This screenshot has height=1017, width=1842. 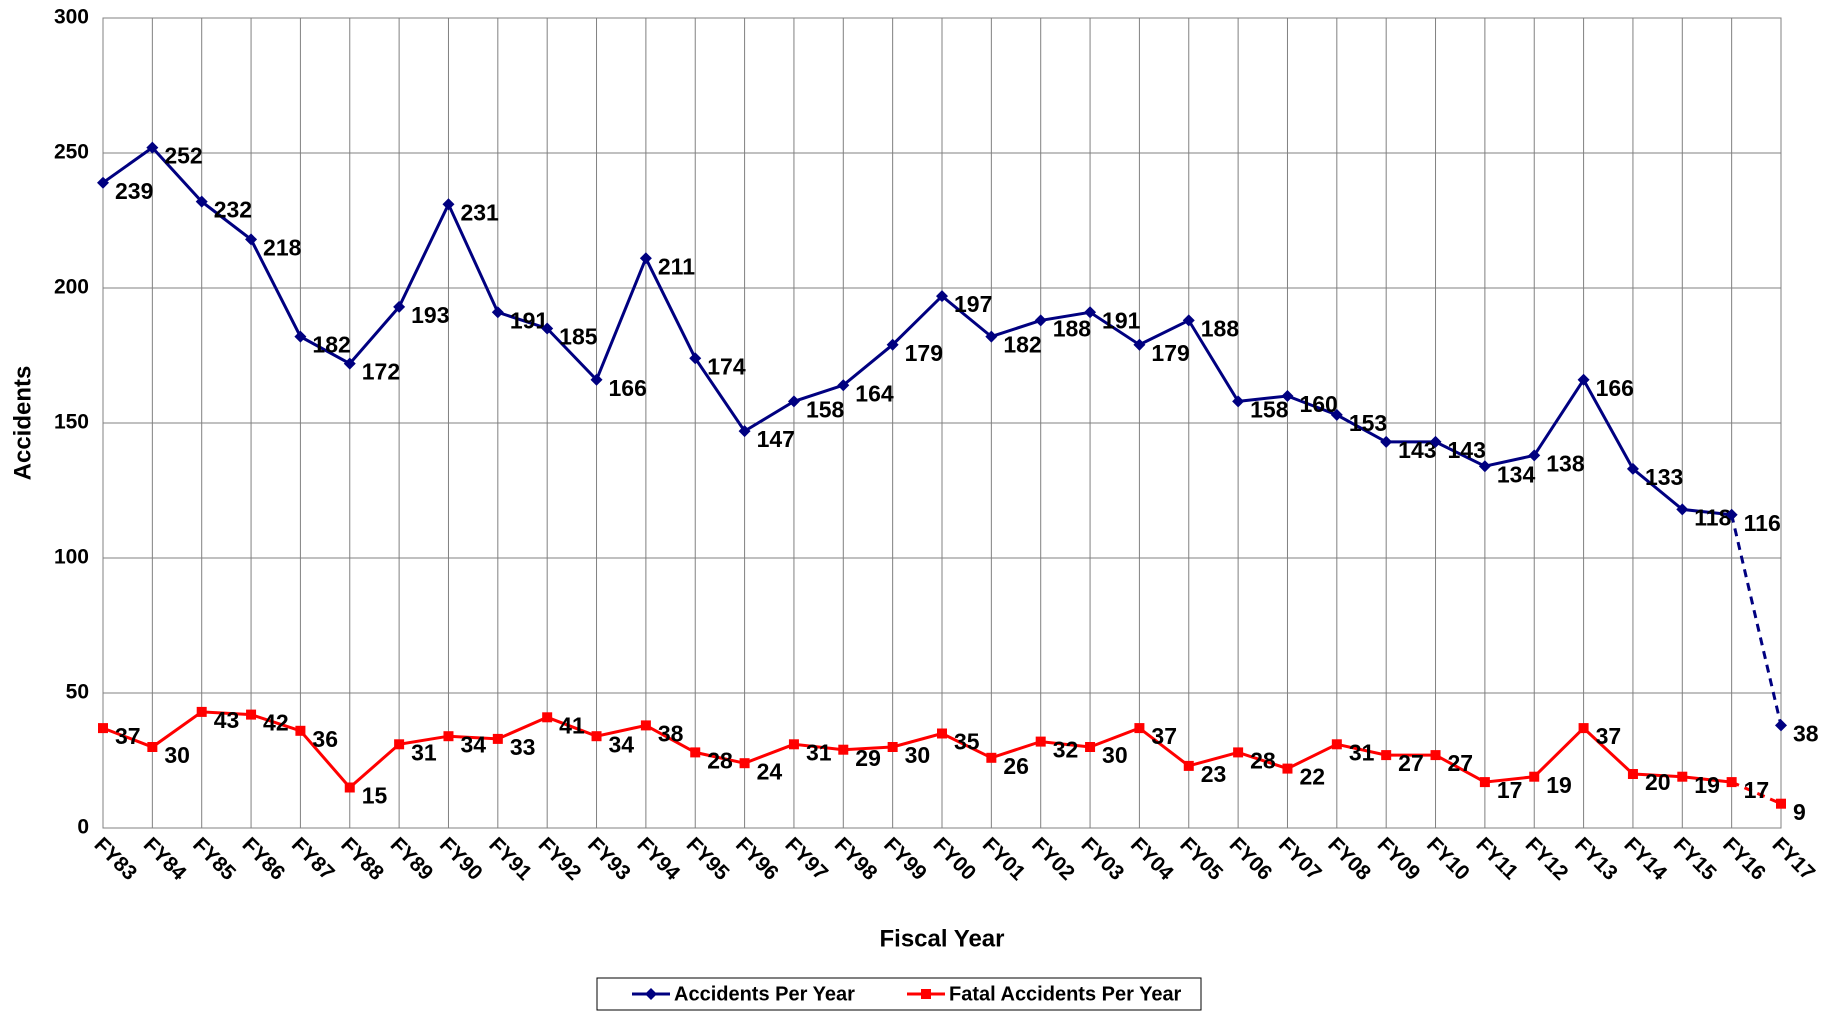 I want to click on data-label: 116, so click(x=1762, y=523).